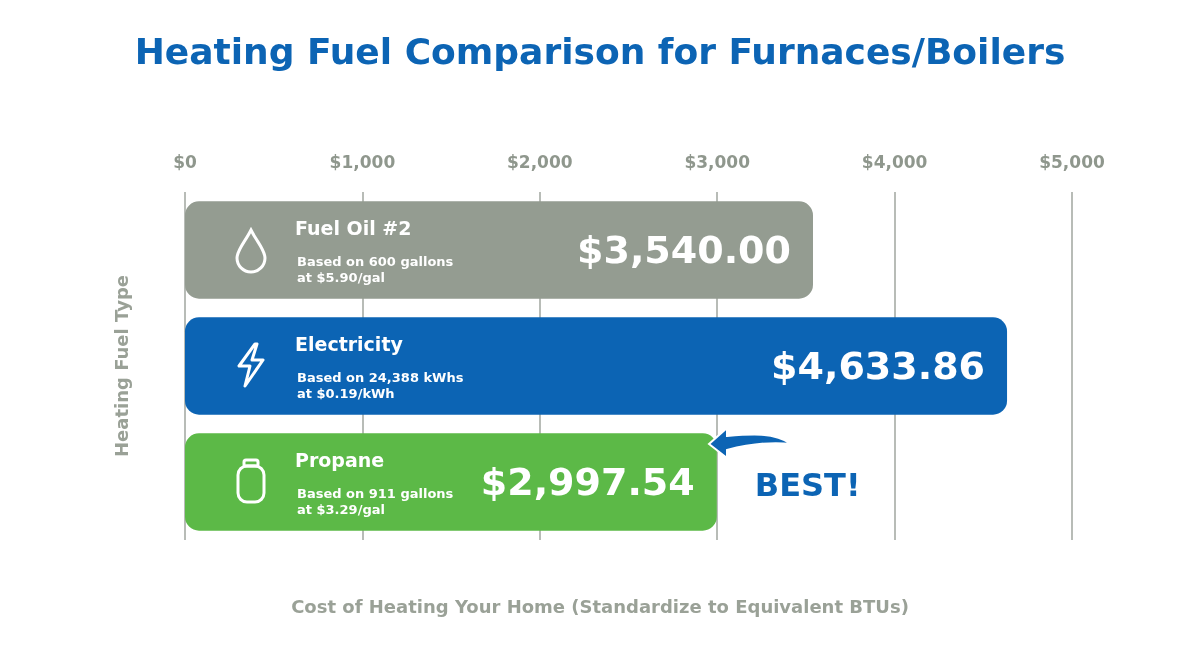 The image size is (1200, 658). What do you see at coordinates (894, 161) in the screenshot?
I see `x-tick-label: $4,000` at bounding box center [894, 161].